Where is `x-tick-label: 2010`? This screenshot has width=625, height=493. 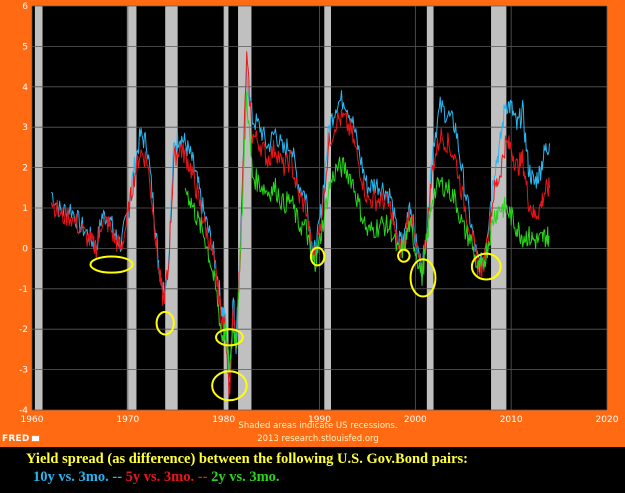 x-tick-label: 2010 is located at coordinates (511, 420).